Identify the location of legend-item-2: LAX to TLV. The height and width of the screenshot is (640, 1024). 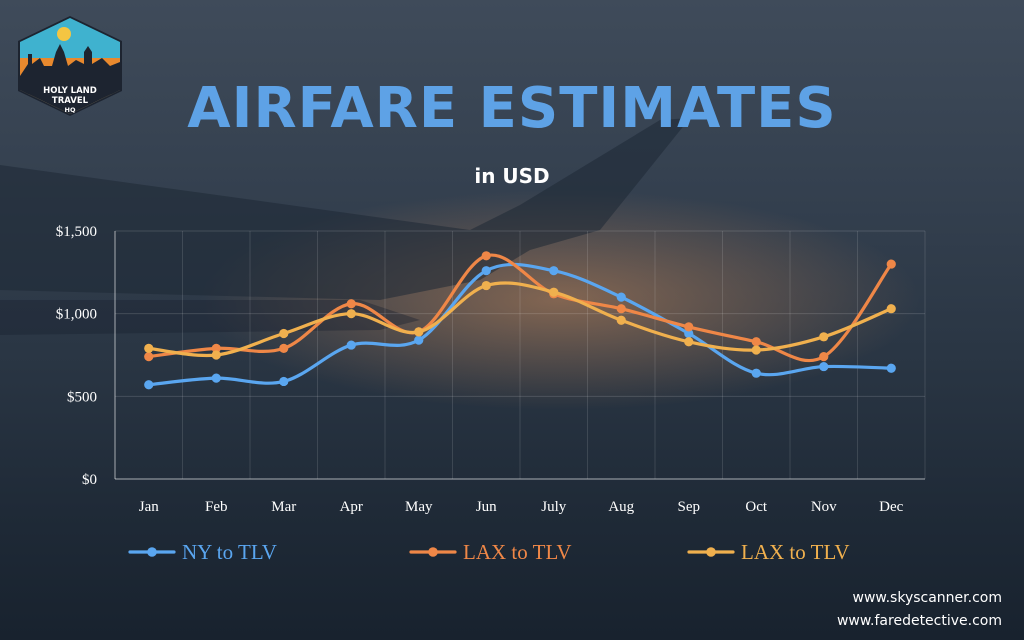
(490, 552).